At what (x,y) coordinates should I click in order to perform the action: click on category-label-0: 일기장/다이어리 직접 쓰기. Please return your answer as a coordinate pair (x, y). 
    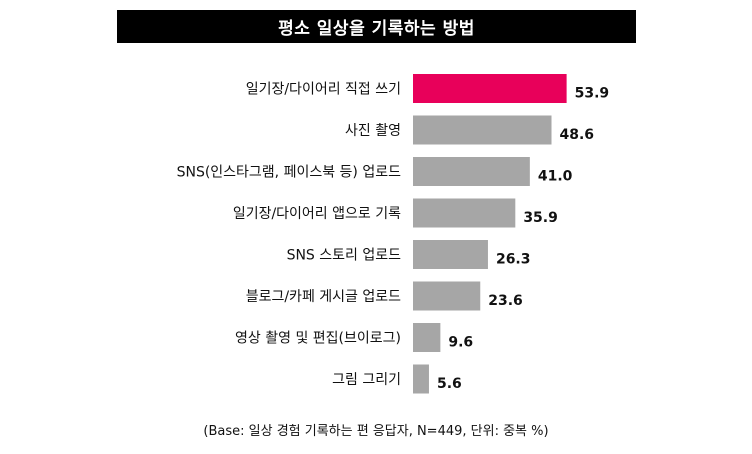
    Looking at the image, I should click on (323, 90).